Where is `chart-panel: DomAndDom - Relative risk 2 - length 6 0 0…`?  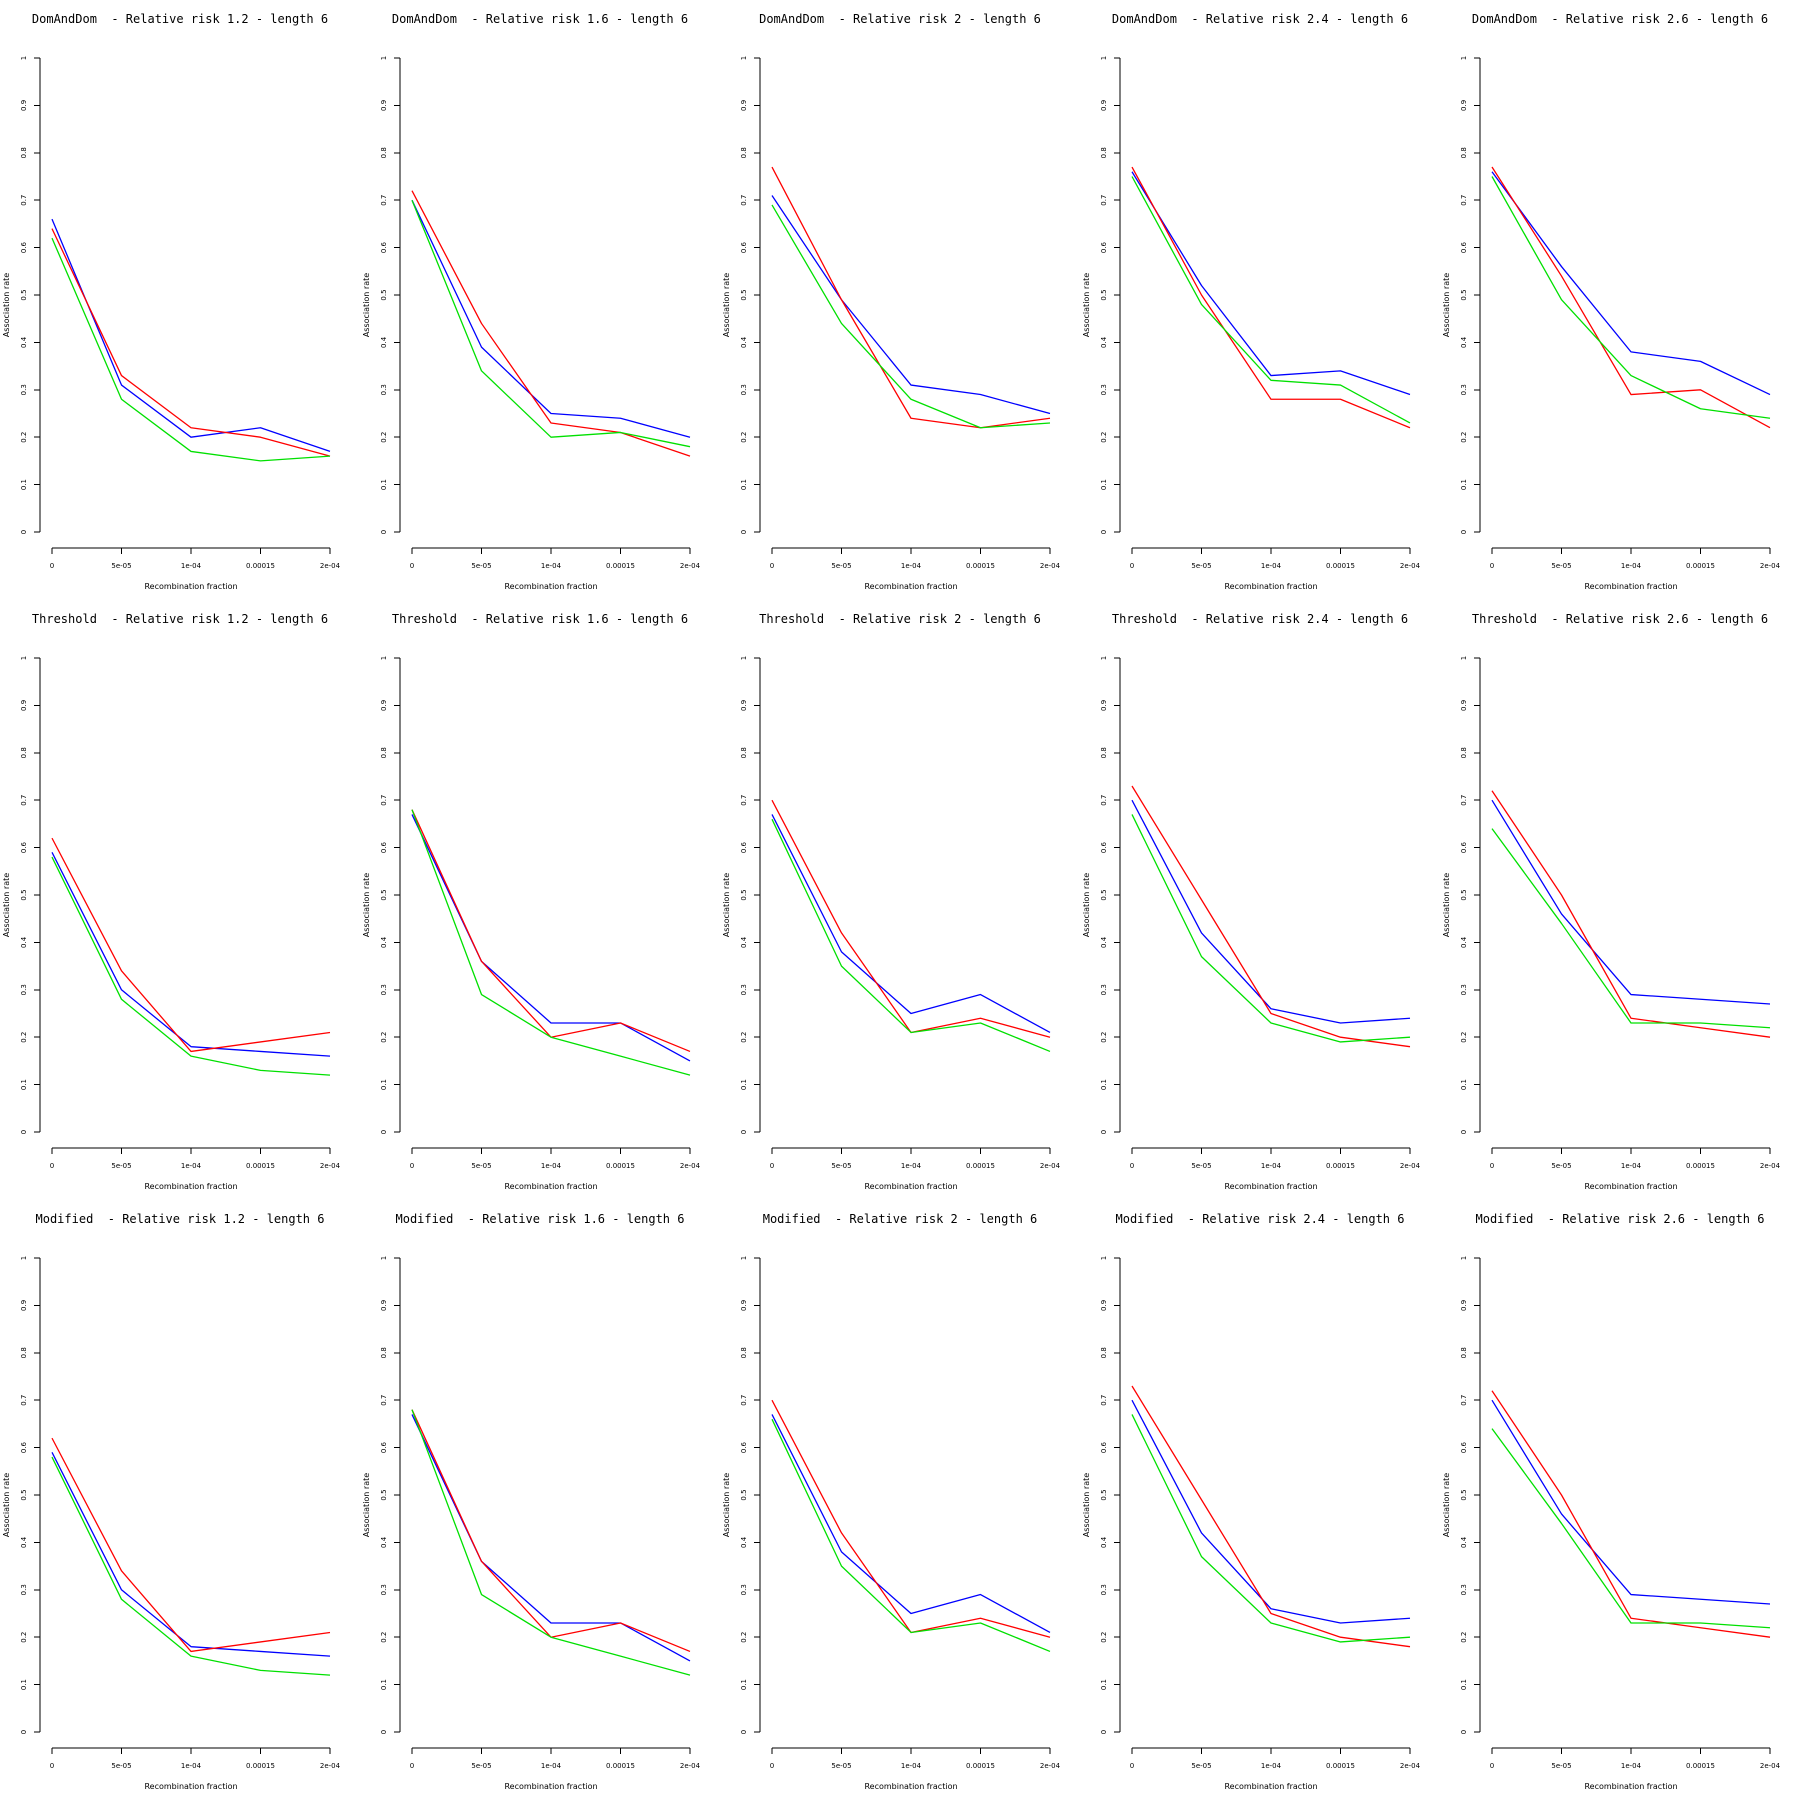
chart-panel: DomAndDom - Relative risk 2 - length 6 0 0… is located at coordinates (900, 300).